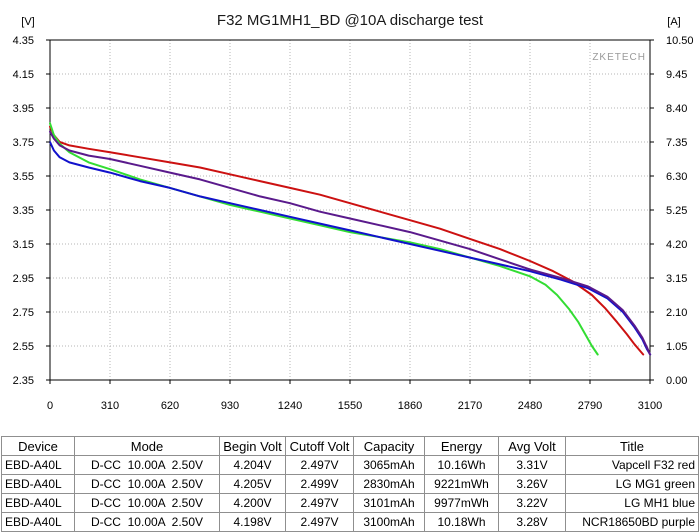 The height and width of the screenshot is (532, 699). What do you see at coordinates (461, 446) in the screenshot?
I see `header-energy: Energy` at bounding box center [461, 446].